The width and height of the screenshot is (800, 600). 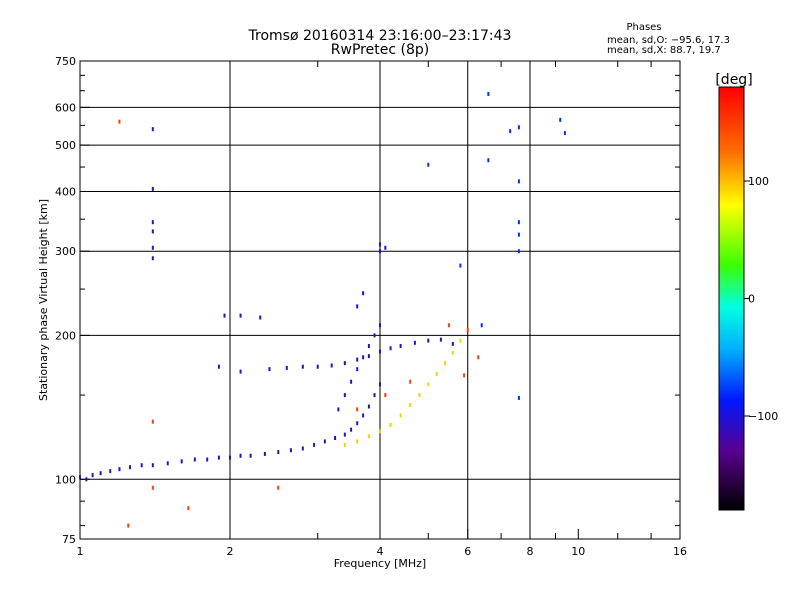 What do you see at coordinates (643, 27) in the screenshot?
I see `stats-title: Phases` at bounding box center [643, 27].